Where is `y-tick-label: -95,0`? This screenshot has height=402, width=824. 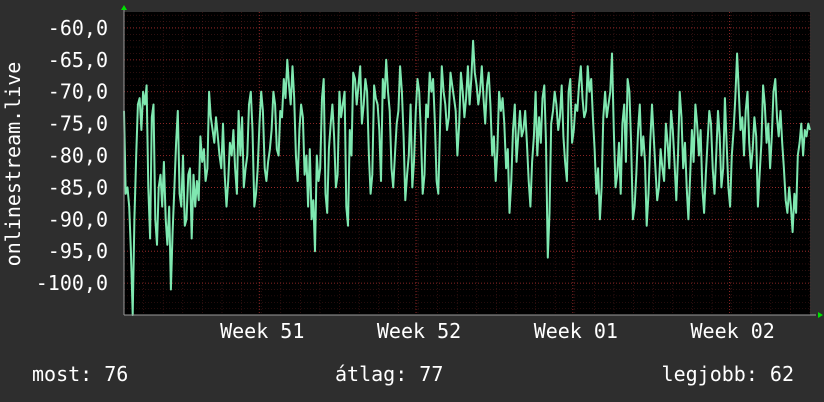
y-tick-label: -95,0 is located at coordinates (78, 251).